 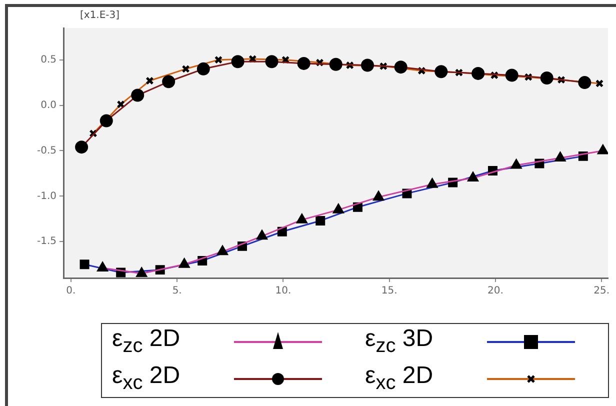 What do you see at coordinates (389, 291) in the screenshot?
I see `x-tick-label: 15.` at bounding box center [389, 291].